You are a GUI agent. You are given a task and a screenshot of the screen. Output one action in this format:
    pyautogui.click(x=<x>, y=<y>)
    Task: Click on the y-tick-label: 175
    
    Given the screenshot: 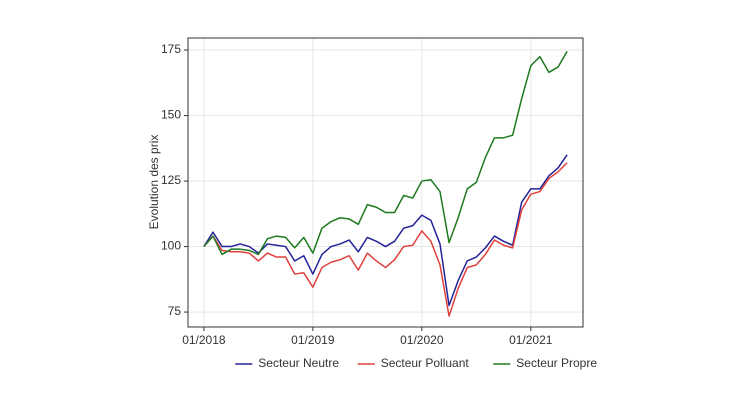 What is the action you would take?
    pyautogui.click(x=171, y=49)
    